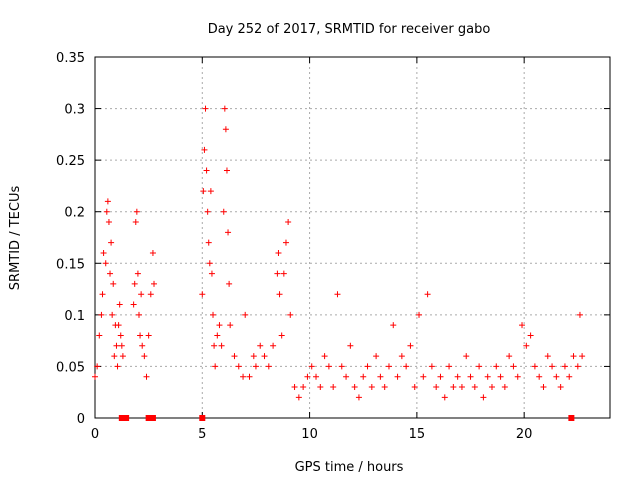 Image resolution: width=640 pixels, height=480 pixels. What do you see at coordinates (74, 110) in the screenshot?
I see `y-tick-label: 0.3` at bounding box center [74, 110].